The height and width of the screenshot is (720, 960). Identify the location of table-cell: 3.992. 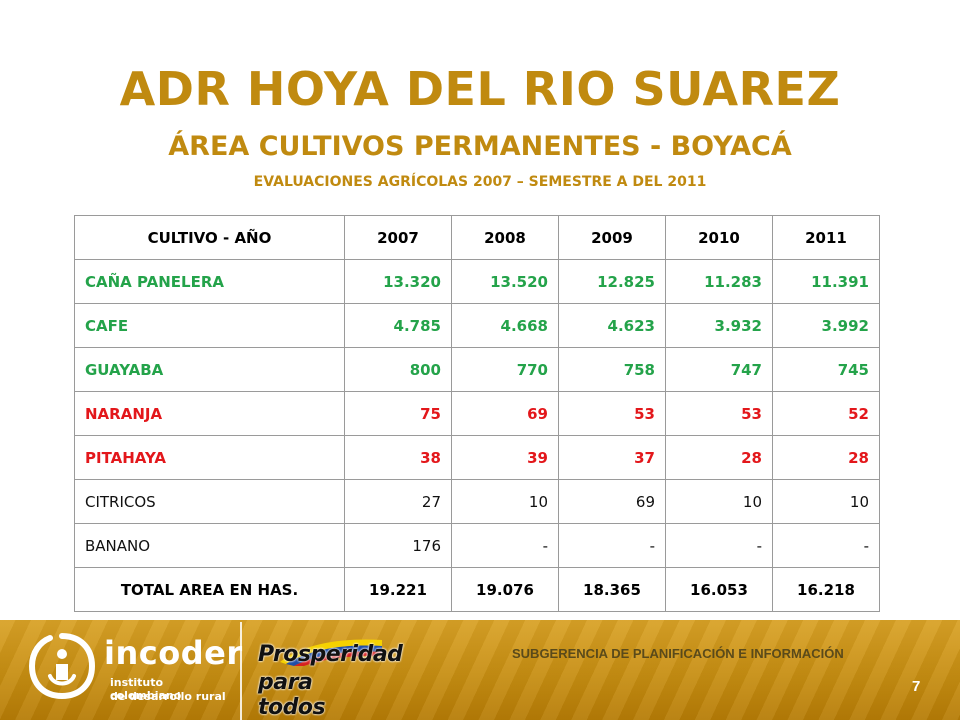
(826, 325).